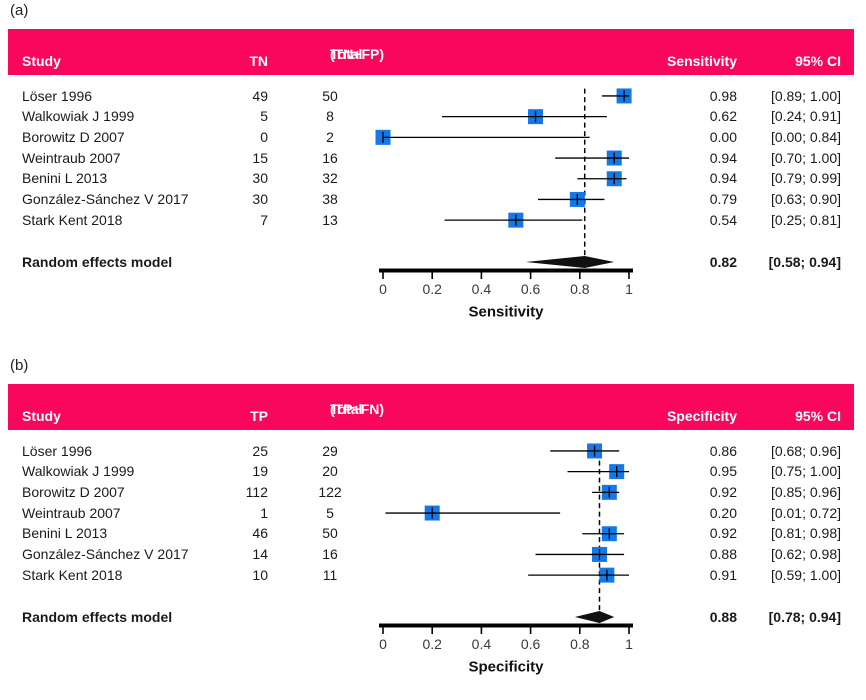 This screenshot has height=700, width=866. What do you see at coordinates (805, 95) in the screenshot?
I see `ci-value: [0.89; 1.00]` at bounding box center [805, 95].